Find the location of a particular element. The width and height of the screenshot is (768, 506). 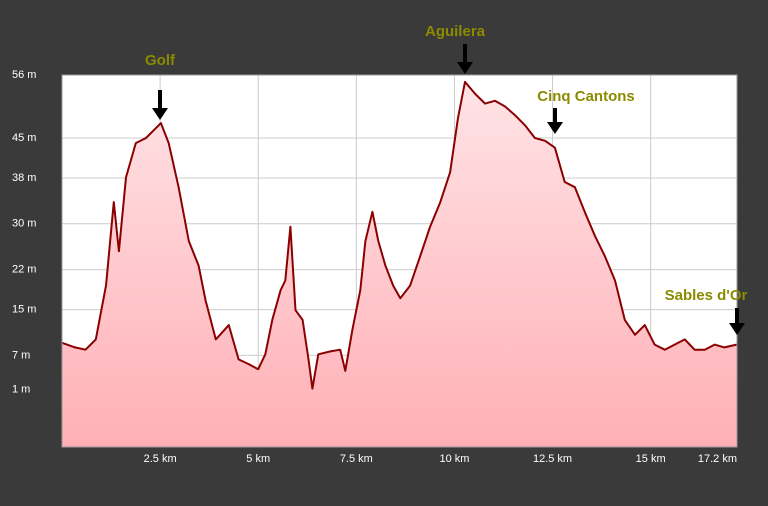

y-tick-label: 45 m is located at coordinates (24, 138).